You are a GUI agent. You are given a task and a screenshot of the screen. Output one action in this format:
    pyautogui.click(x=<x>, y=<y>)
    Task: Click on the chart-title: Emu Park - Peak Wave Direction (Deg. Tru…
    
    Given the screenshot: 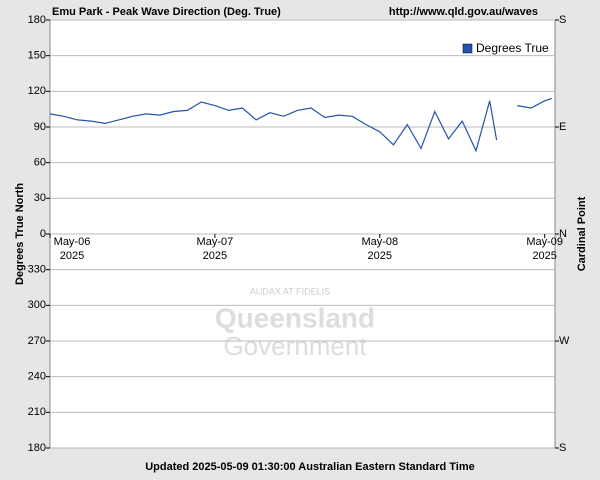 What is the action you would take?
    pyautogui.click(x=166, y=12)
    